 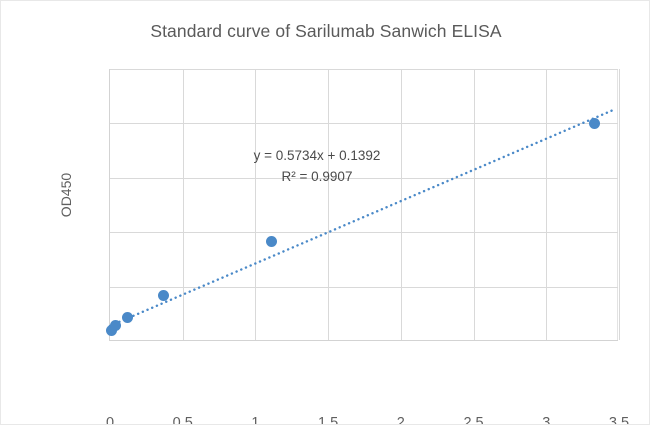 I want to click on x-axis-tick-label: 0.5, so click(x=182, y=420).